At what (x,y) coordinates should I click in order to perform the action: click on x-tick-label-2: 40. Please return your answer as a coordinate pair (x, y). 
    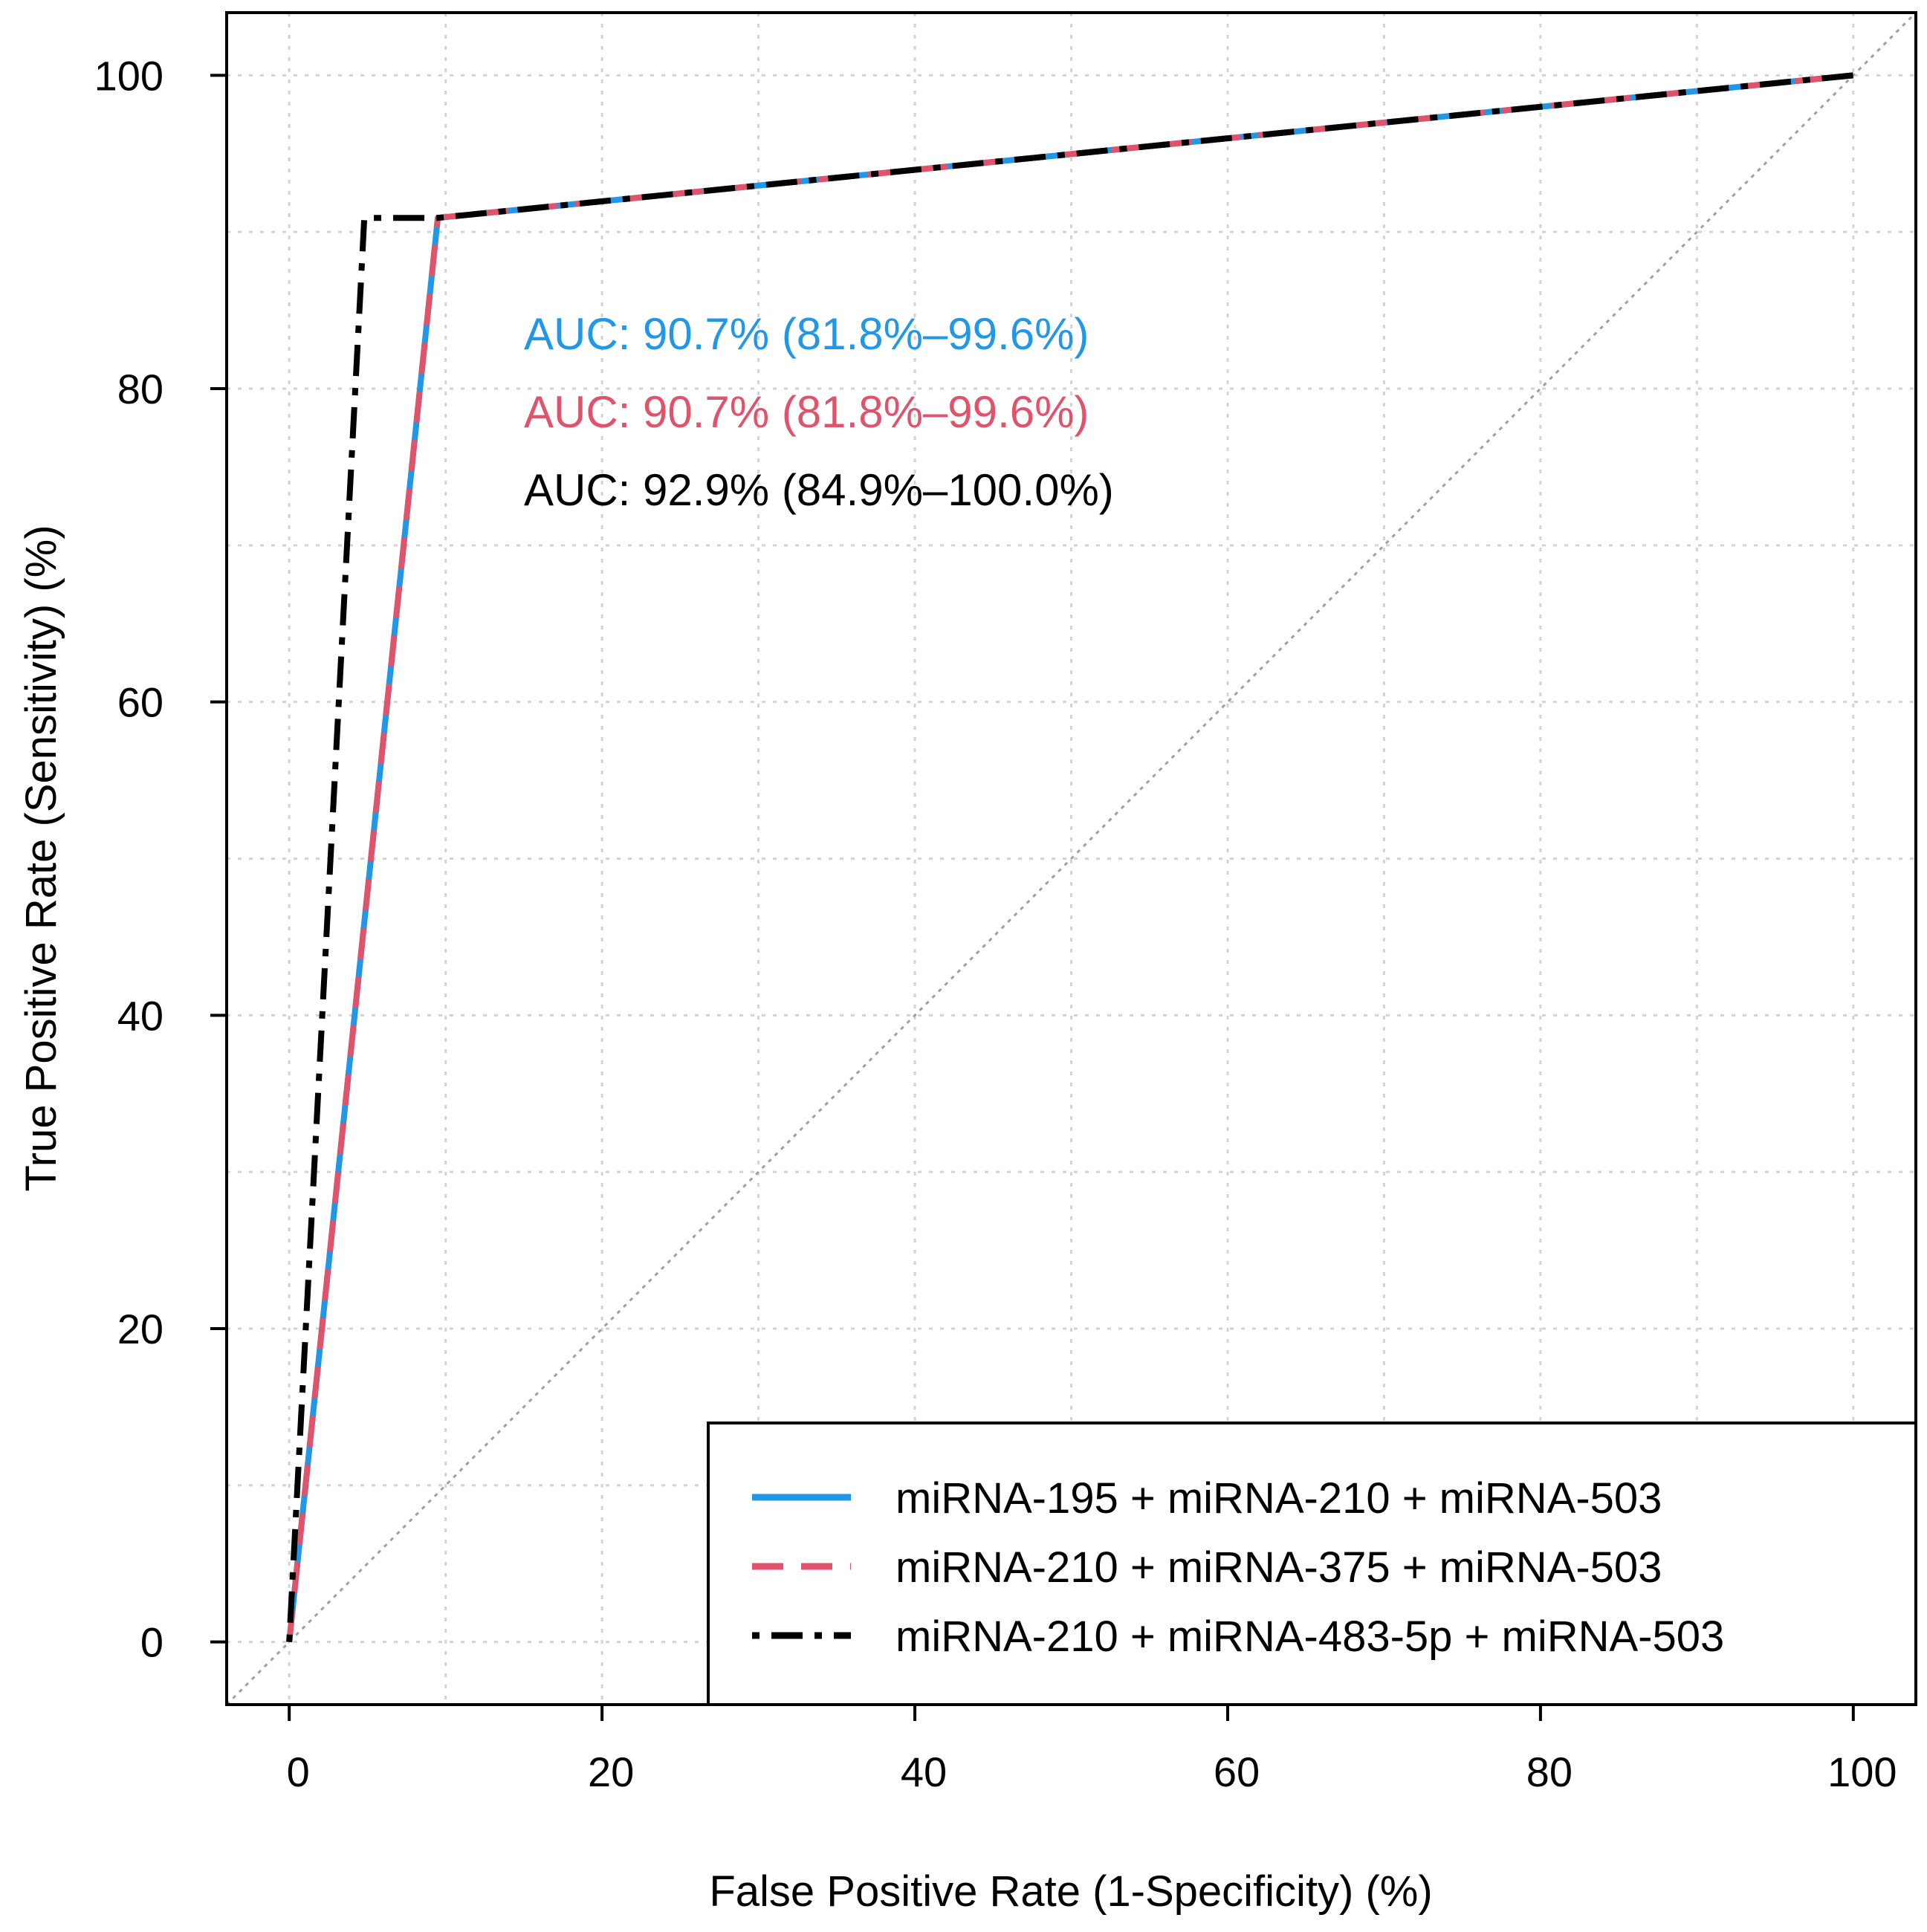
    Looking at the image, I should click on (924, 1771).